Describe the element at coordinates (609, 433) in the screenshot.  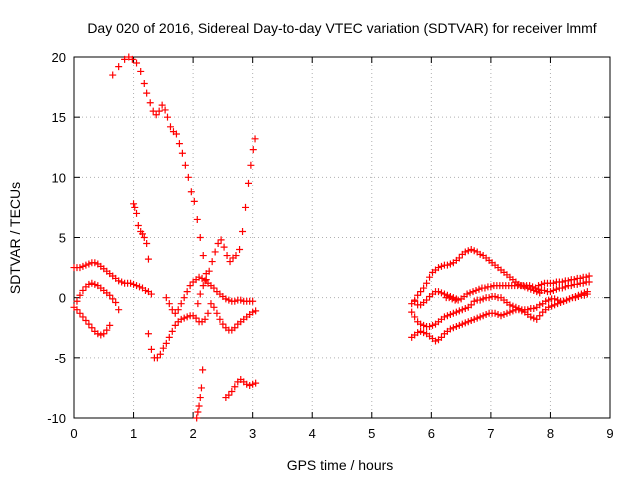
I see `x-tick-label: 9` at that location.